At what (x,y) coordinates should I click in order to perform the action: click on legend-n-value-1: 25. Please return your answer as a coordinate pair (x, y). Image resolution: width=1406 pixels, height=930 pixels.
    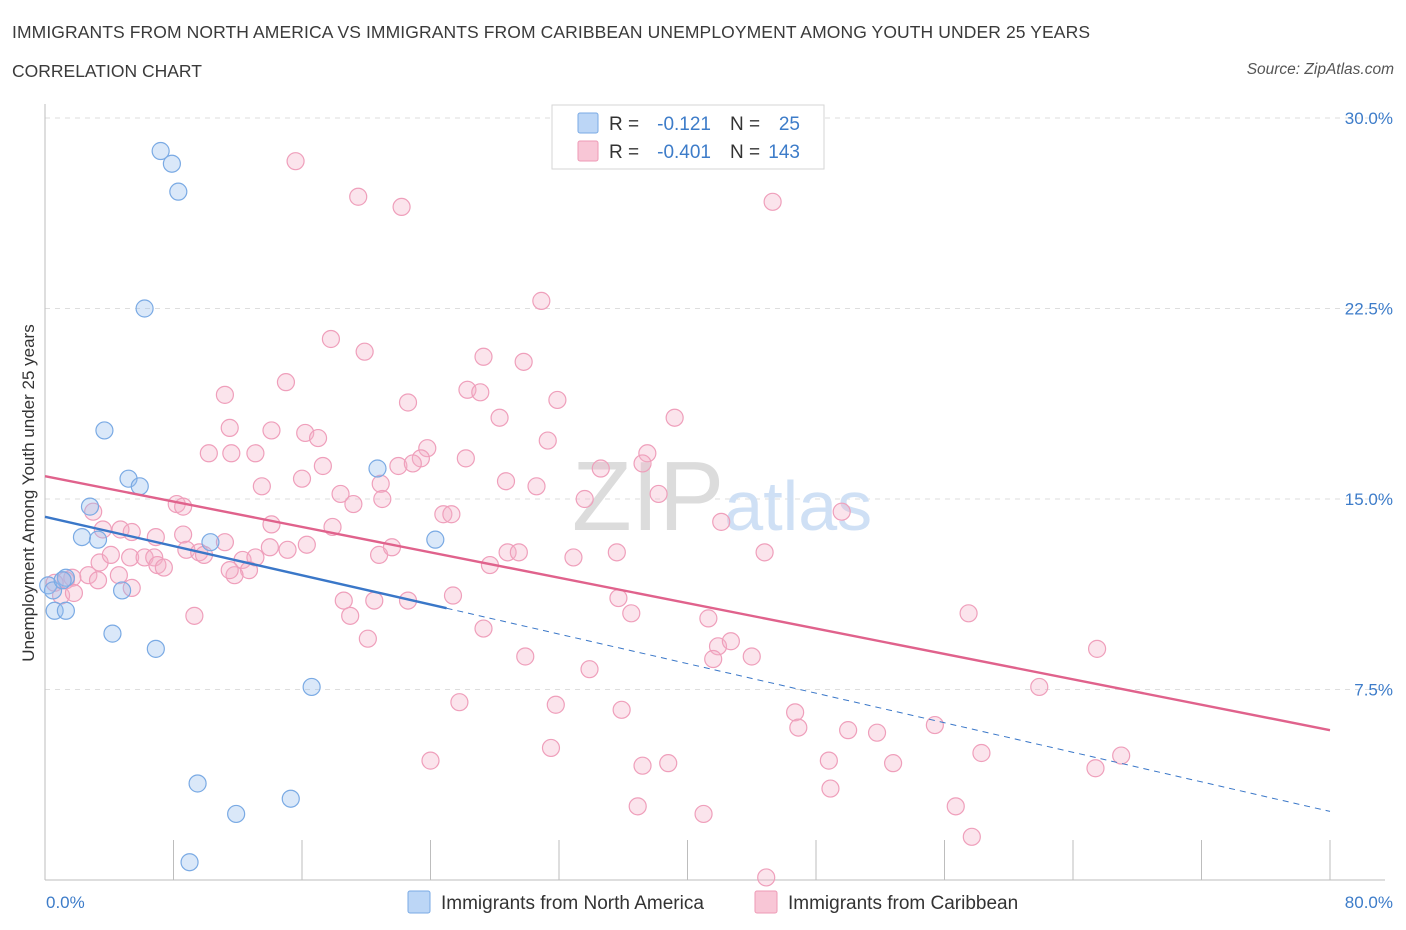
    Looking at the image, I should click on (789, 124).